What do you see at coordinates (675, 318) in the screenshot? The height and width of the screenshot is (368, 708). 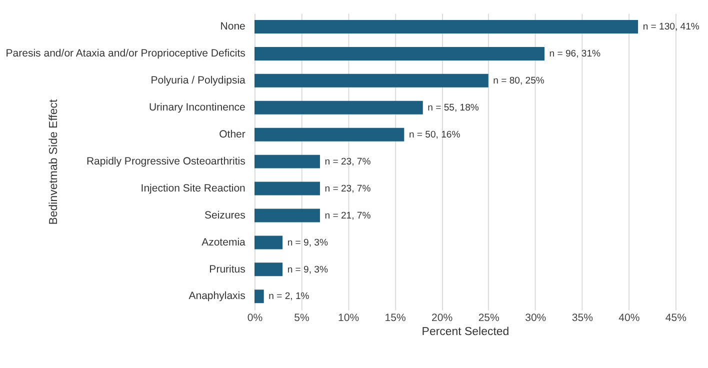 I see `x-tick-label: 45%` at bounding box center [675, 318].